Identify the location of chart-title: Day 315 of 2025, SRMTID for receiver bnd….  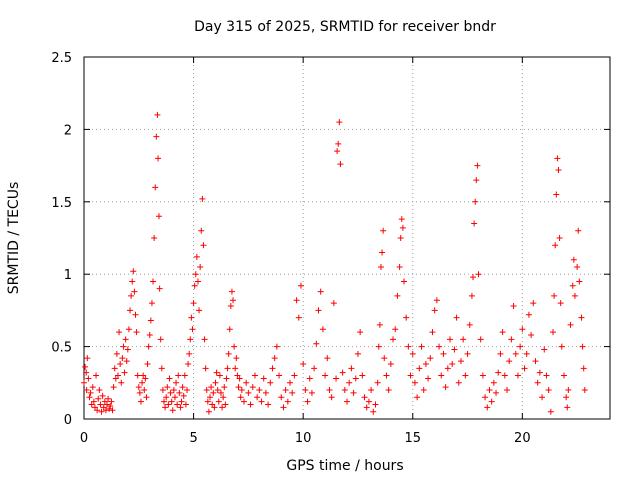
(345, 27).